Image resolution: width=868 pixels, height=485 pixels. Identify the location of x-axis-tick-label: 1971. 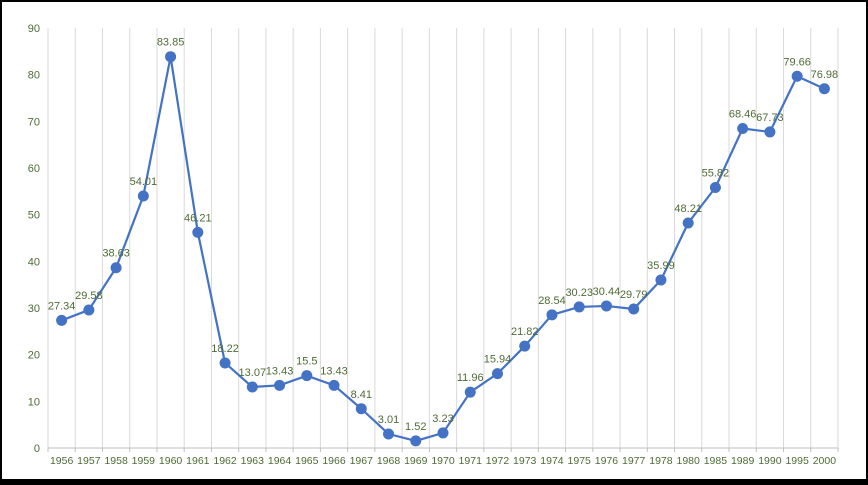
(471, 461).